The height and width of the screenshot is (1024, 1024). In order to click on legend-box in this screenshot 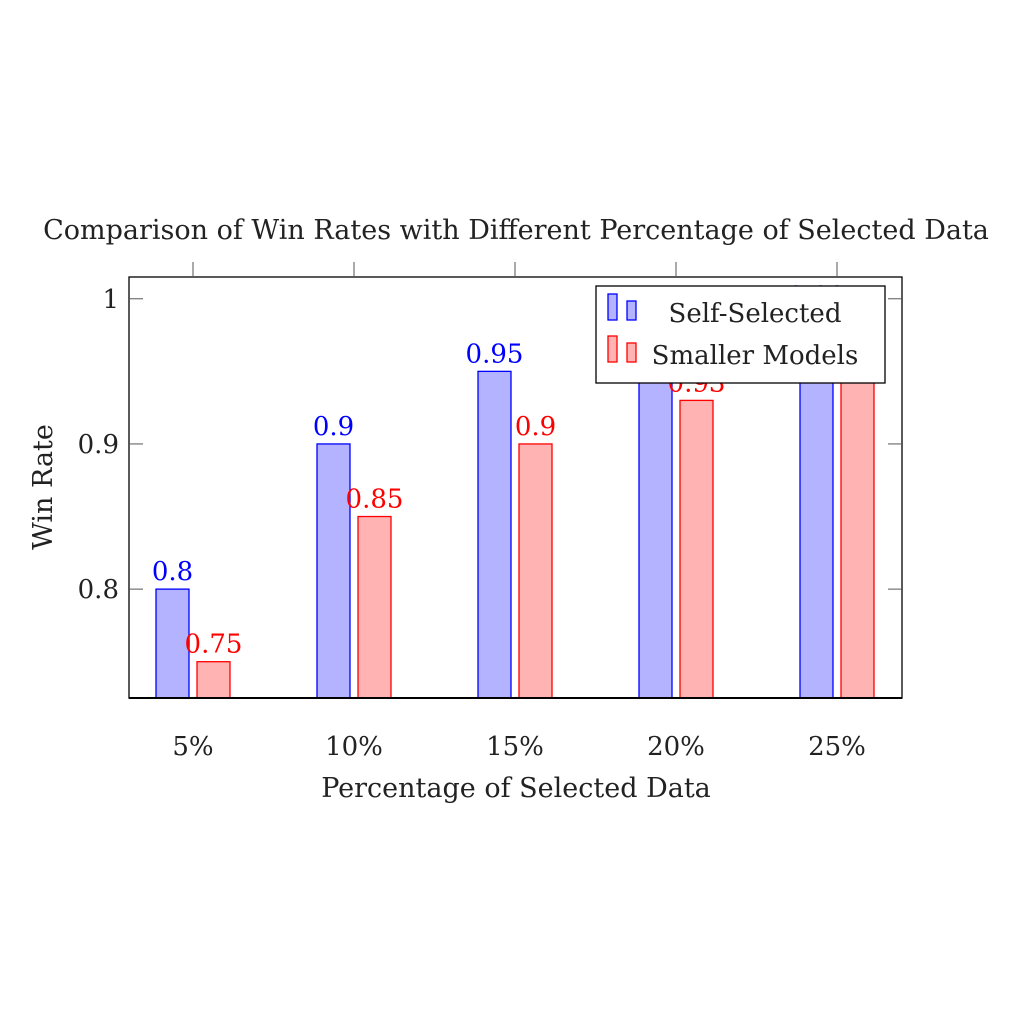, I will do `click(740, 334)`.